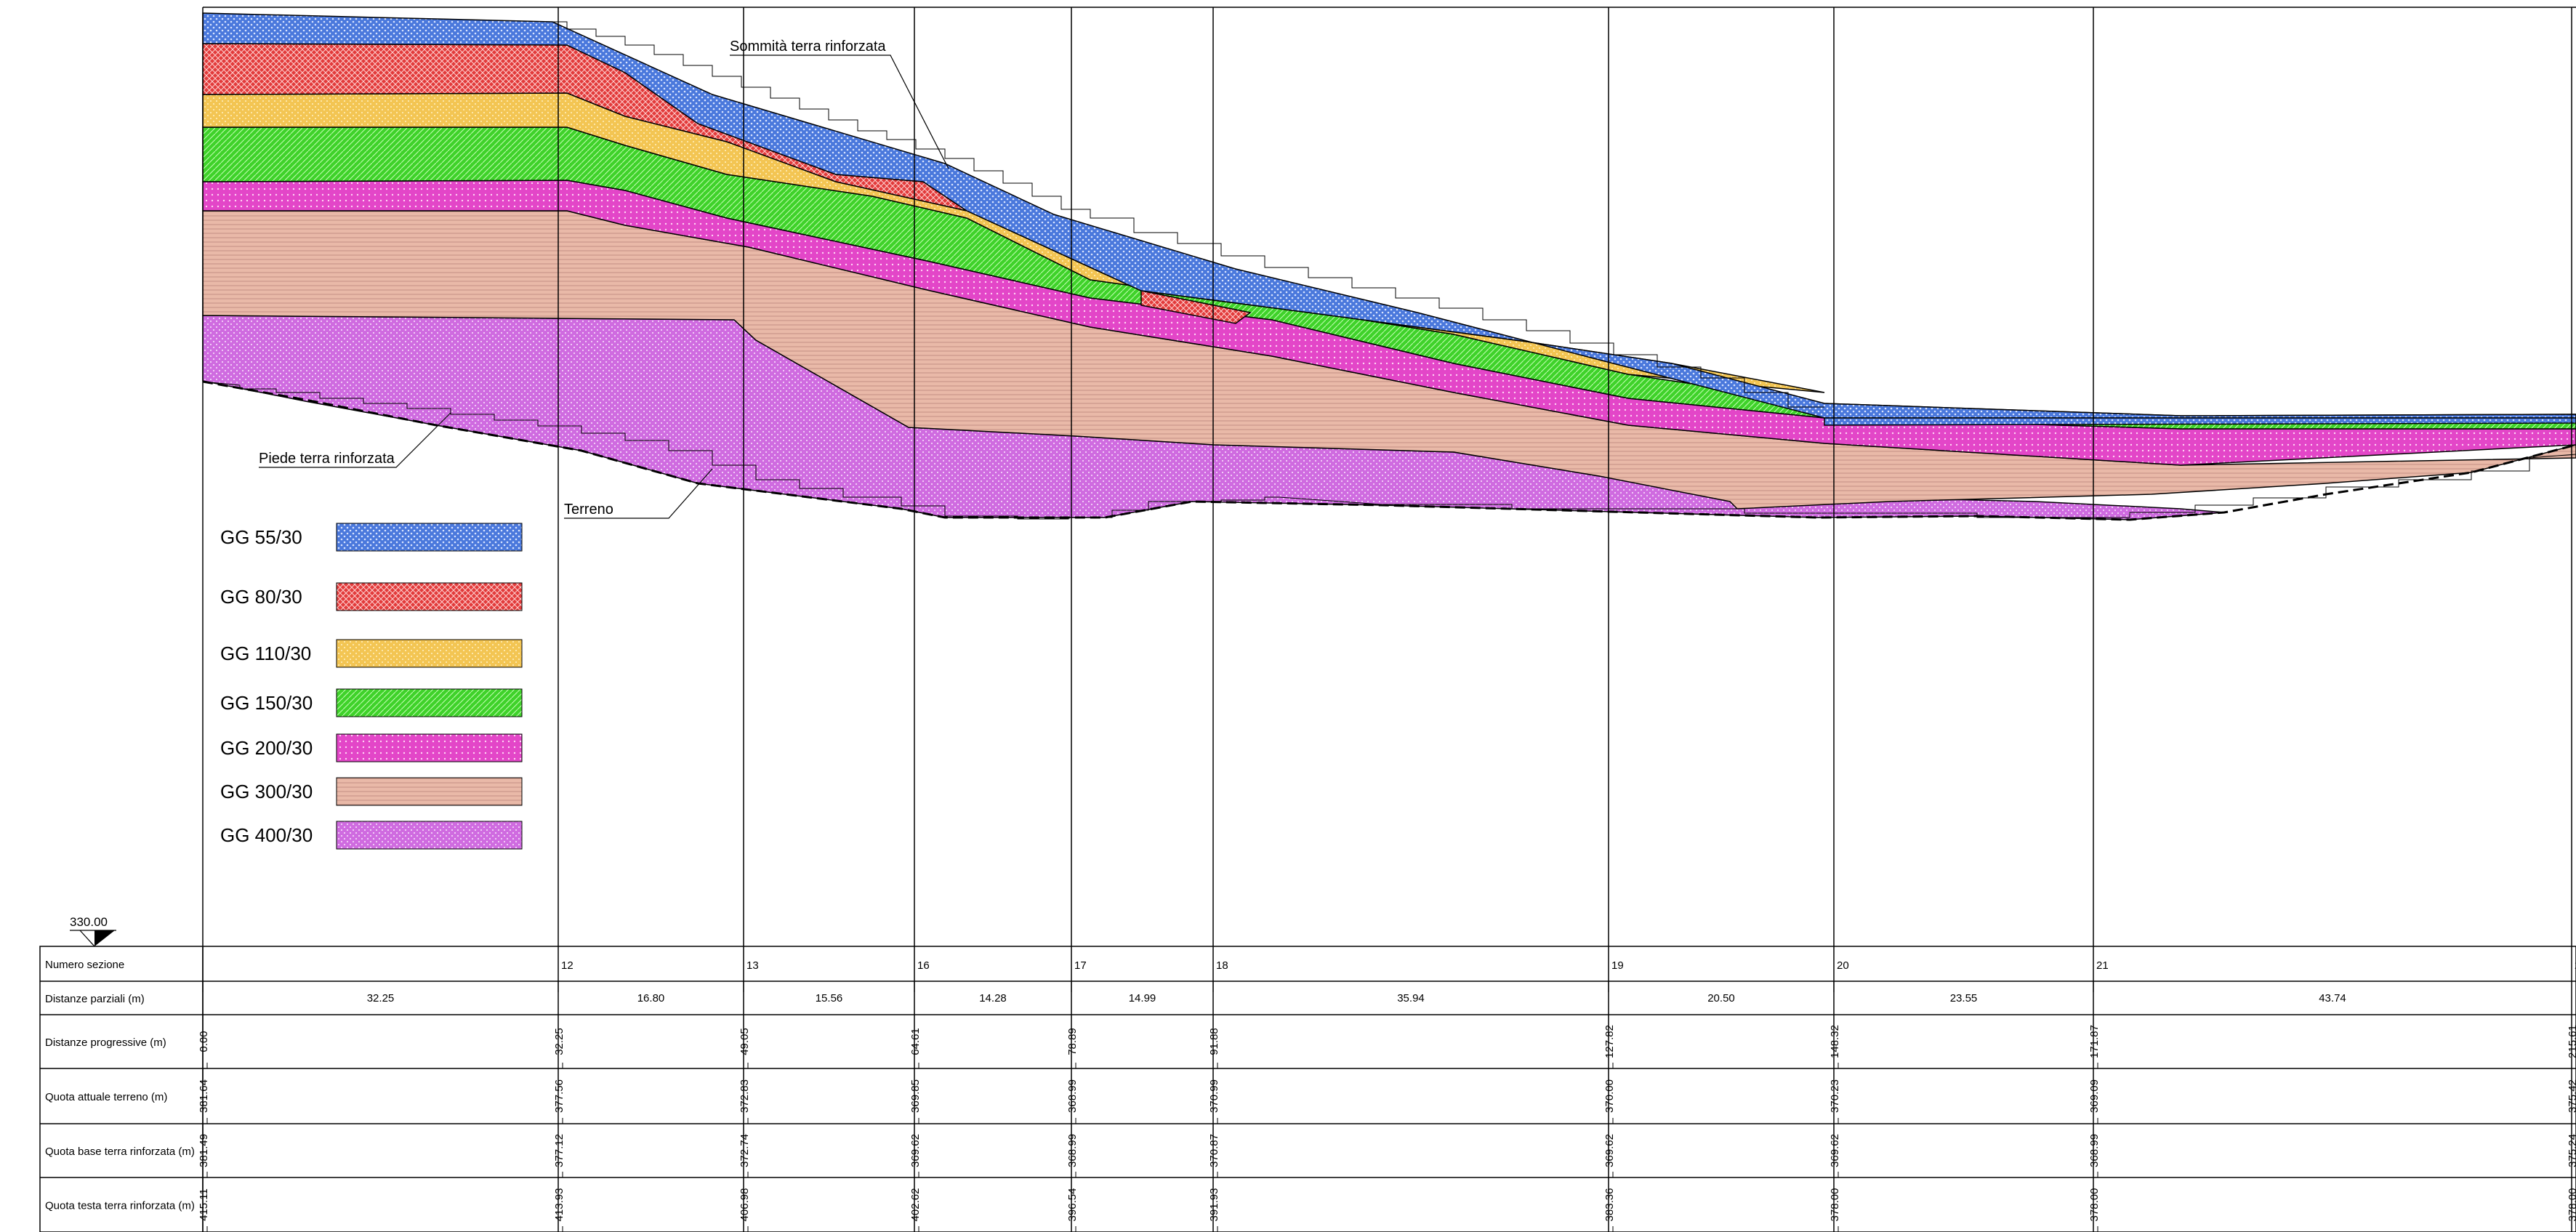  Describe the element at coordinates (1214, 1096) in the screenshot. I see `quota-terreno-value: 370.99` at that location.